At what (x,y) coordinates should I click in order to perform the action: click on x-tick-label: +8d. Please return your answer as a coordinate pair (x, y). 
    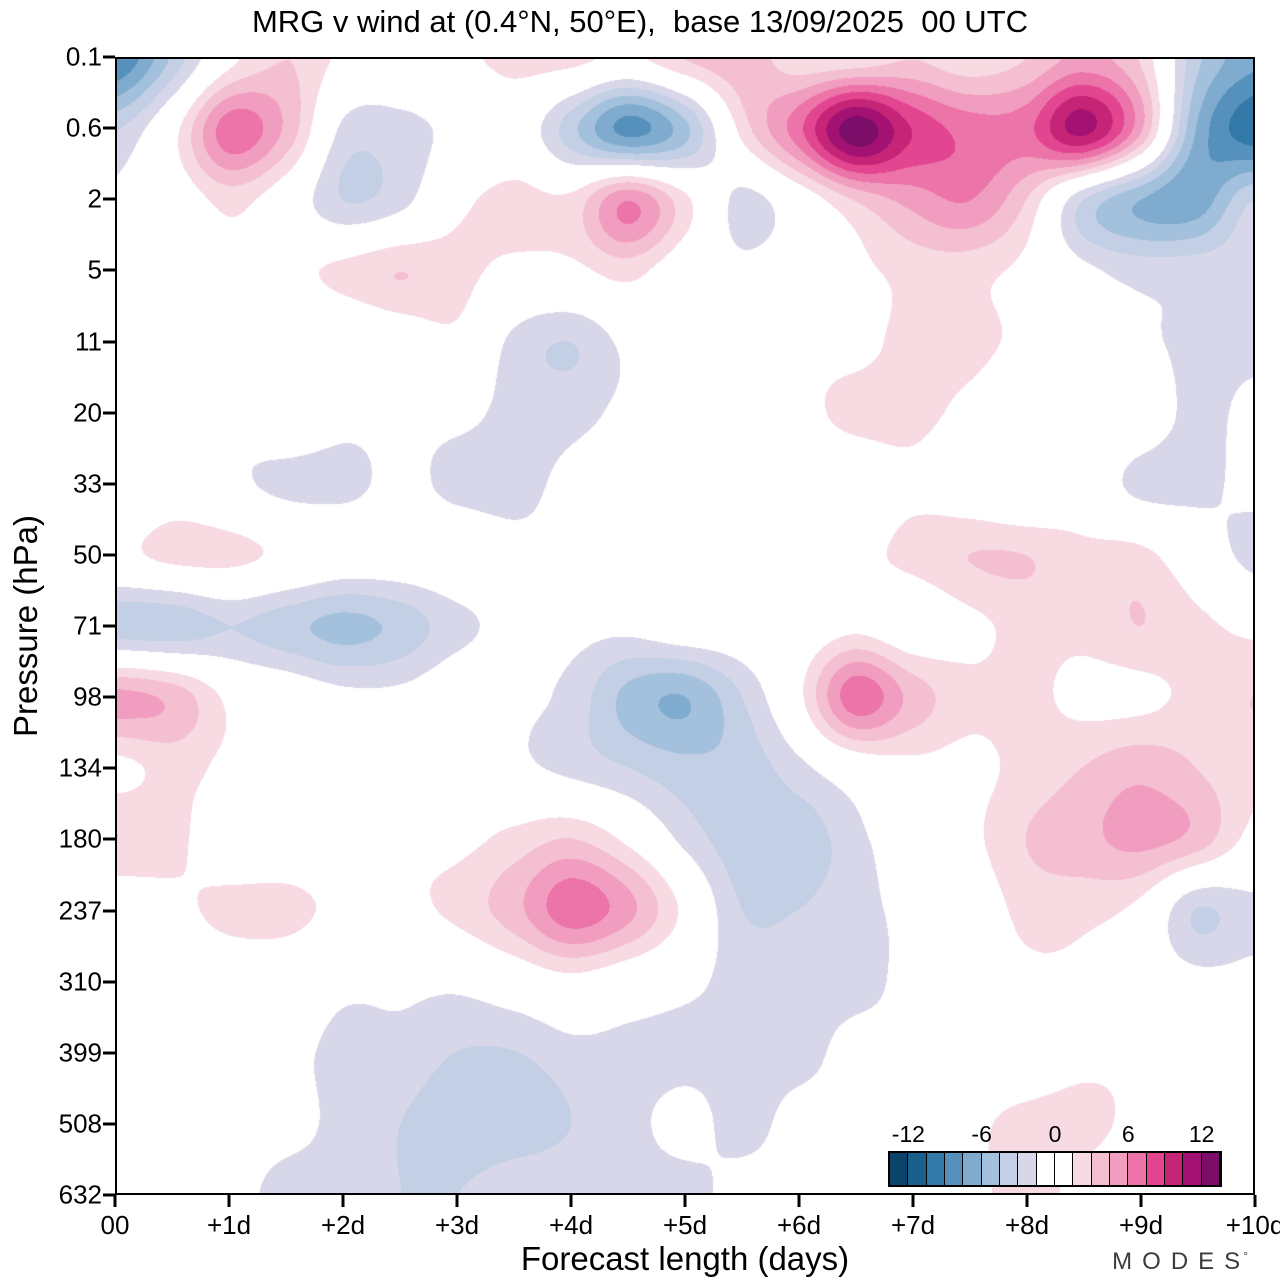
    Looking at the image, I should click on (1027, 1225).